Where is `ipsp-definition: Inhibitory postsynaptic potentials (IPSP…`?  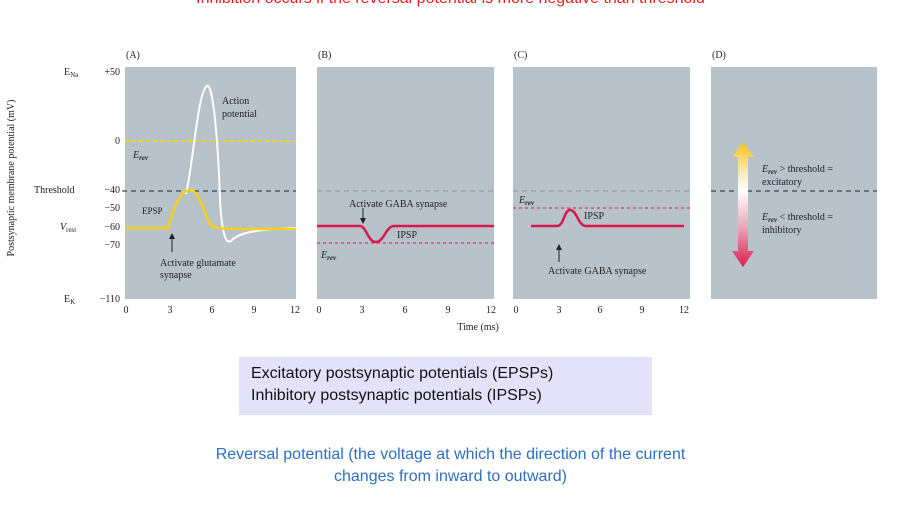
ipsp-definition: Inhibitory postsynaptic potentials (IPSP… is located at coordinates (396, 395).